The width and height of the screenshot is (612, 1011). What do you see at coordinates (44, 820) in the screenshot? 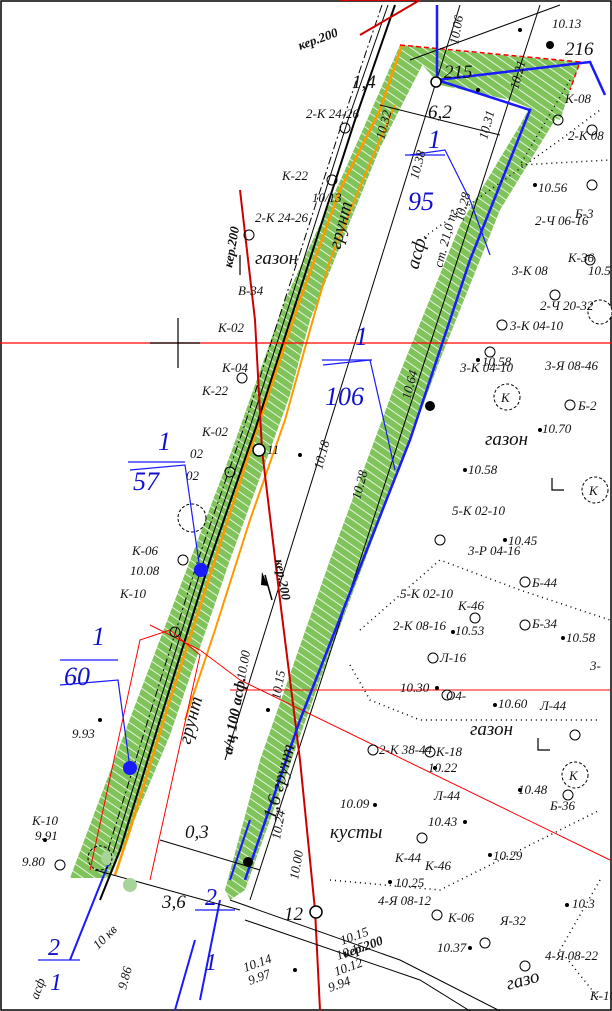
I see `svg-text: К-10` at bounding box center [44, 820].